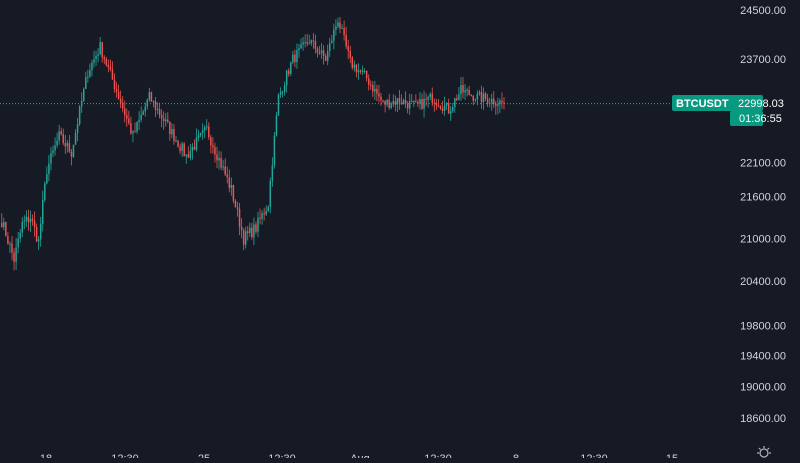 Image resolution: width=800 pixels, height=463 pixels. Describe the element at coordinates (764, 452) in the screenshot. I see `gear-icon` at that location.